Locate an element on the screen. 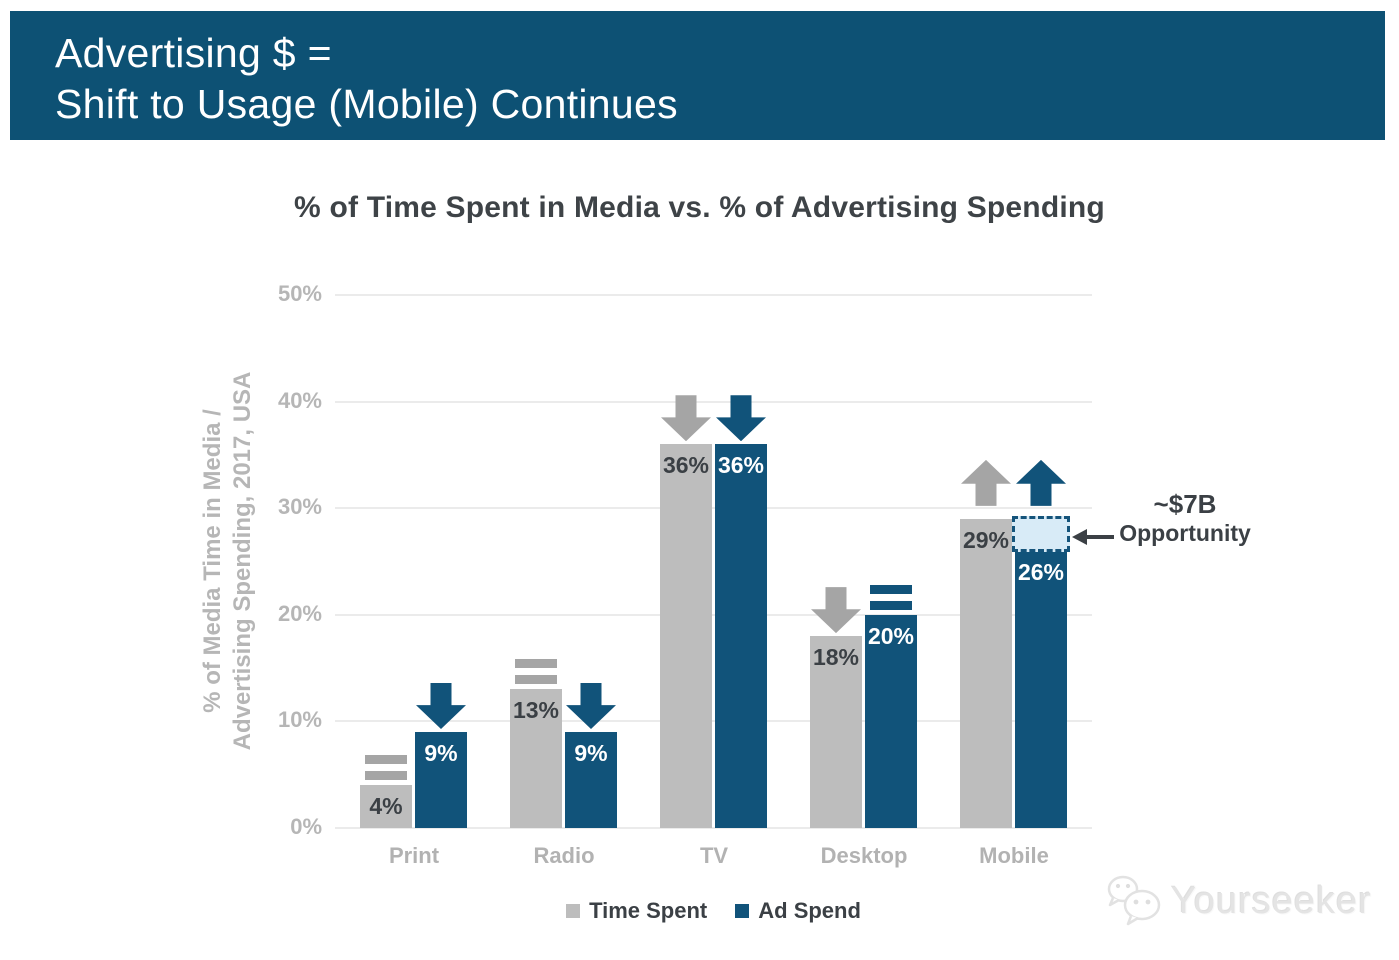 This screenshot has height=960, width=1399. bar-desktop-ad-spend: 20% is located at coordinates (891, 721).